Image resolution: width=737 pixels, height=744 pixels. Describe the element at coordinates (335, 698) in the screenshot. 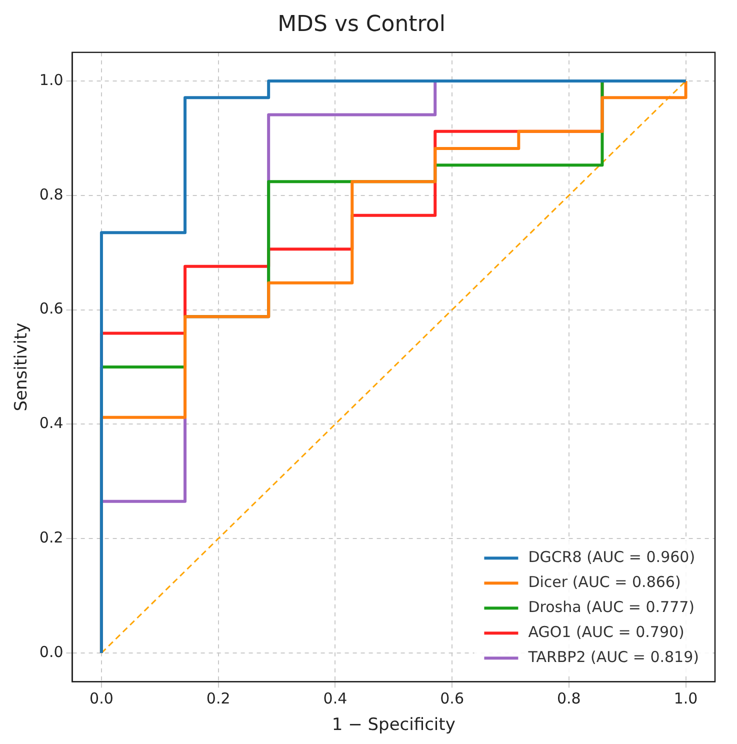

I see `x-tick-label: 0.4` at that location.